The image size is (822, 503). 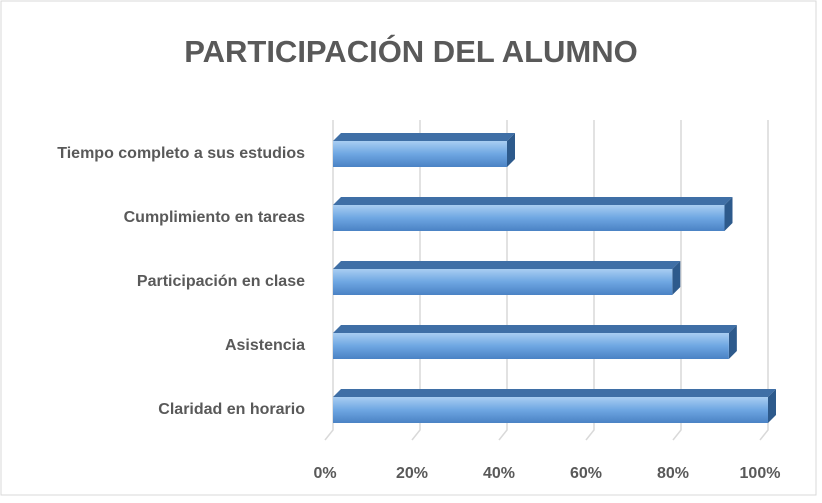 What do you see at coordinates (231, 409) in the screenshot?
I see `y-tick-label: Claridad en horario` at bounding box center [231, 409].